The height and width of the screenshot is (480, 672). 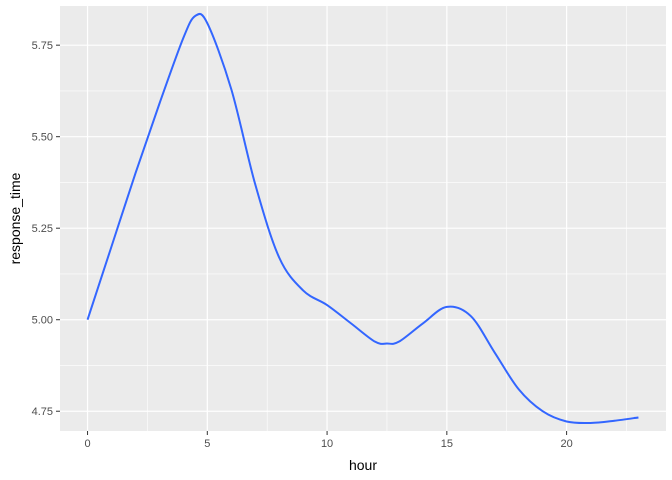 I want to click on y-tick-label: 5.75, so click(x=42, y=46).